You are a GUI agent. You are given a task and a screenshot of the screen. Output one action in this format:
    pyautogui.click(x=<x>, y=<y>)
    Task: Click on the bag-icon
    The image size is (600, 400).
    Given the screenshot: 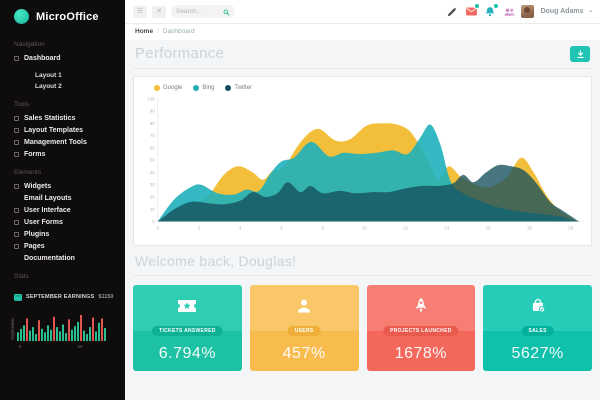 What is the action you would take?
    pyautogui.click(x=538, y=308)
    